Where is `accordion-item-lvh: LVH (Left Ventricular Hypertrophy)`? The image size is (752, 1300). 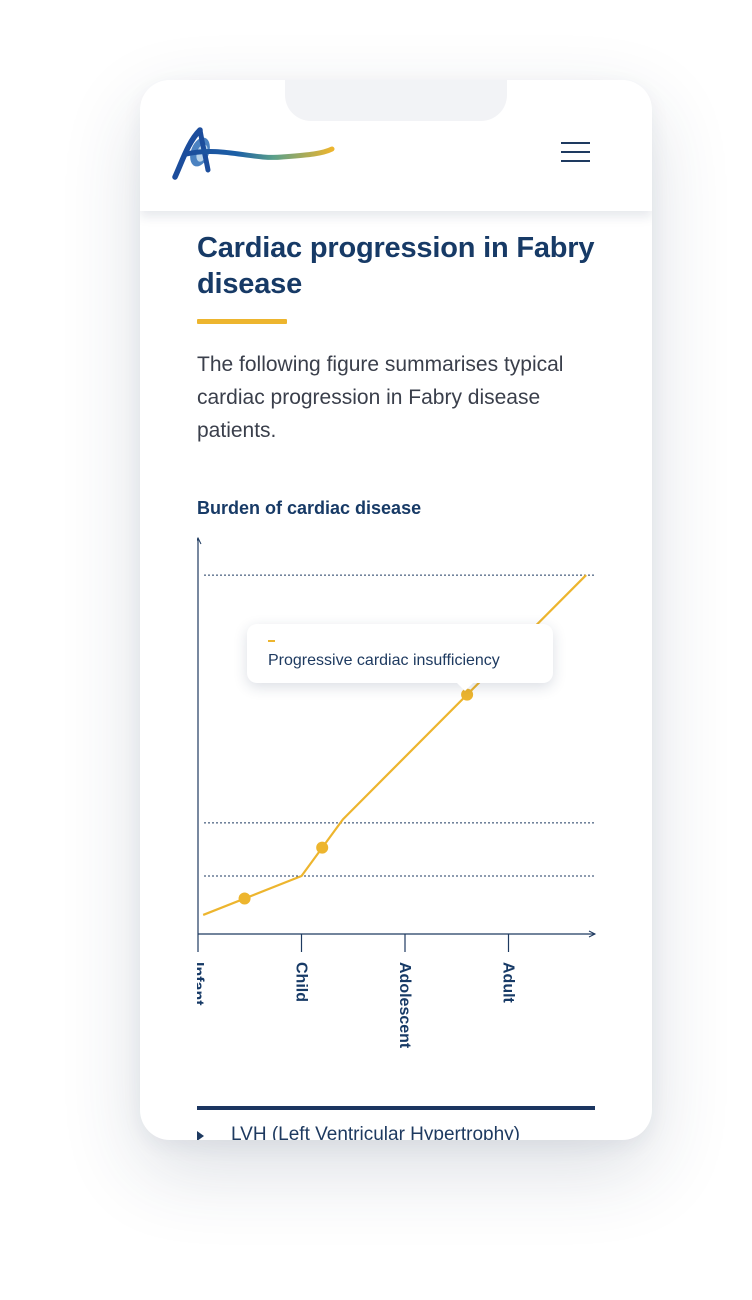 accordion-item-lvh: LVH (Left Ventricular Hypertrophy) is located at coordinates (397, 1132).